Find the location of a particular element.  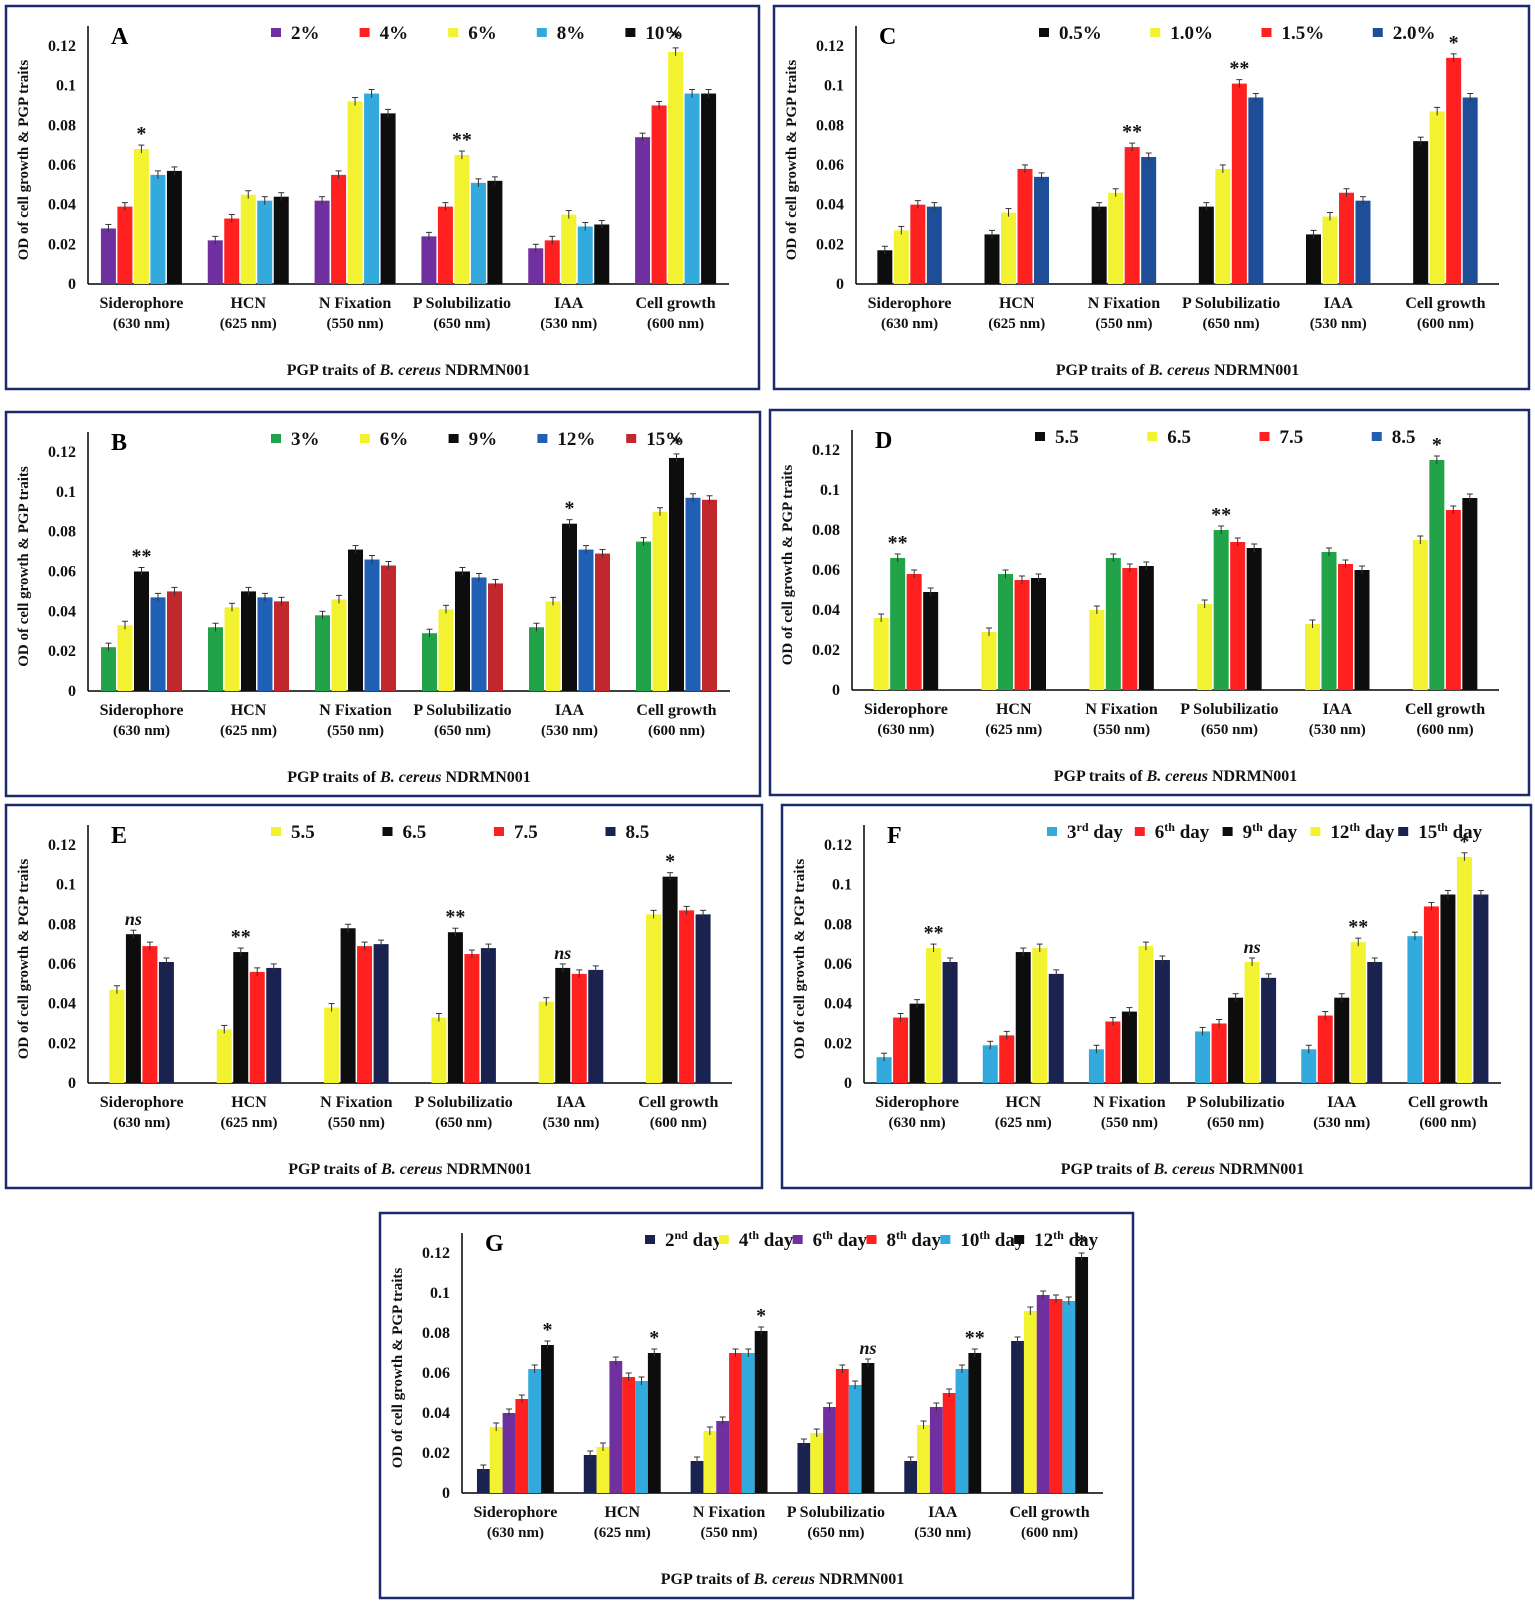

panel-letter: D is located at coordinates (883, 441).